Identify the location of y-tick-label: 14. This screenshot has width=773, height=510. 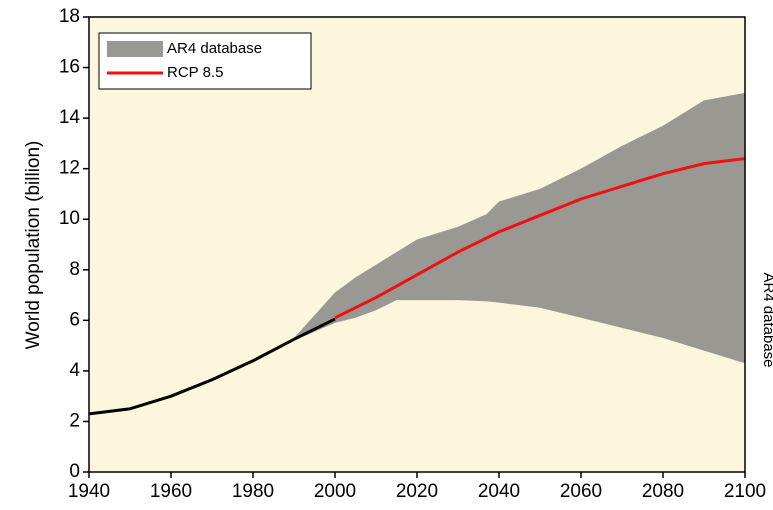
(70, 117).